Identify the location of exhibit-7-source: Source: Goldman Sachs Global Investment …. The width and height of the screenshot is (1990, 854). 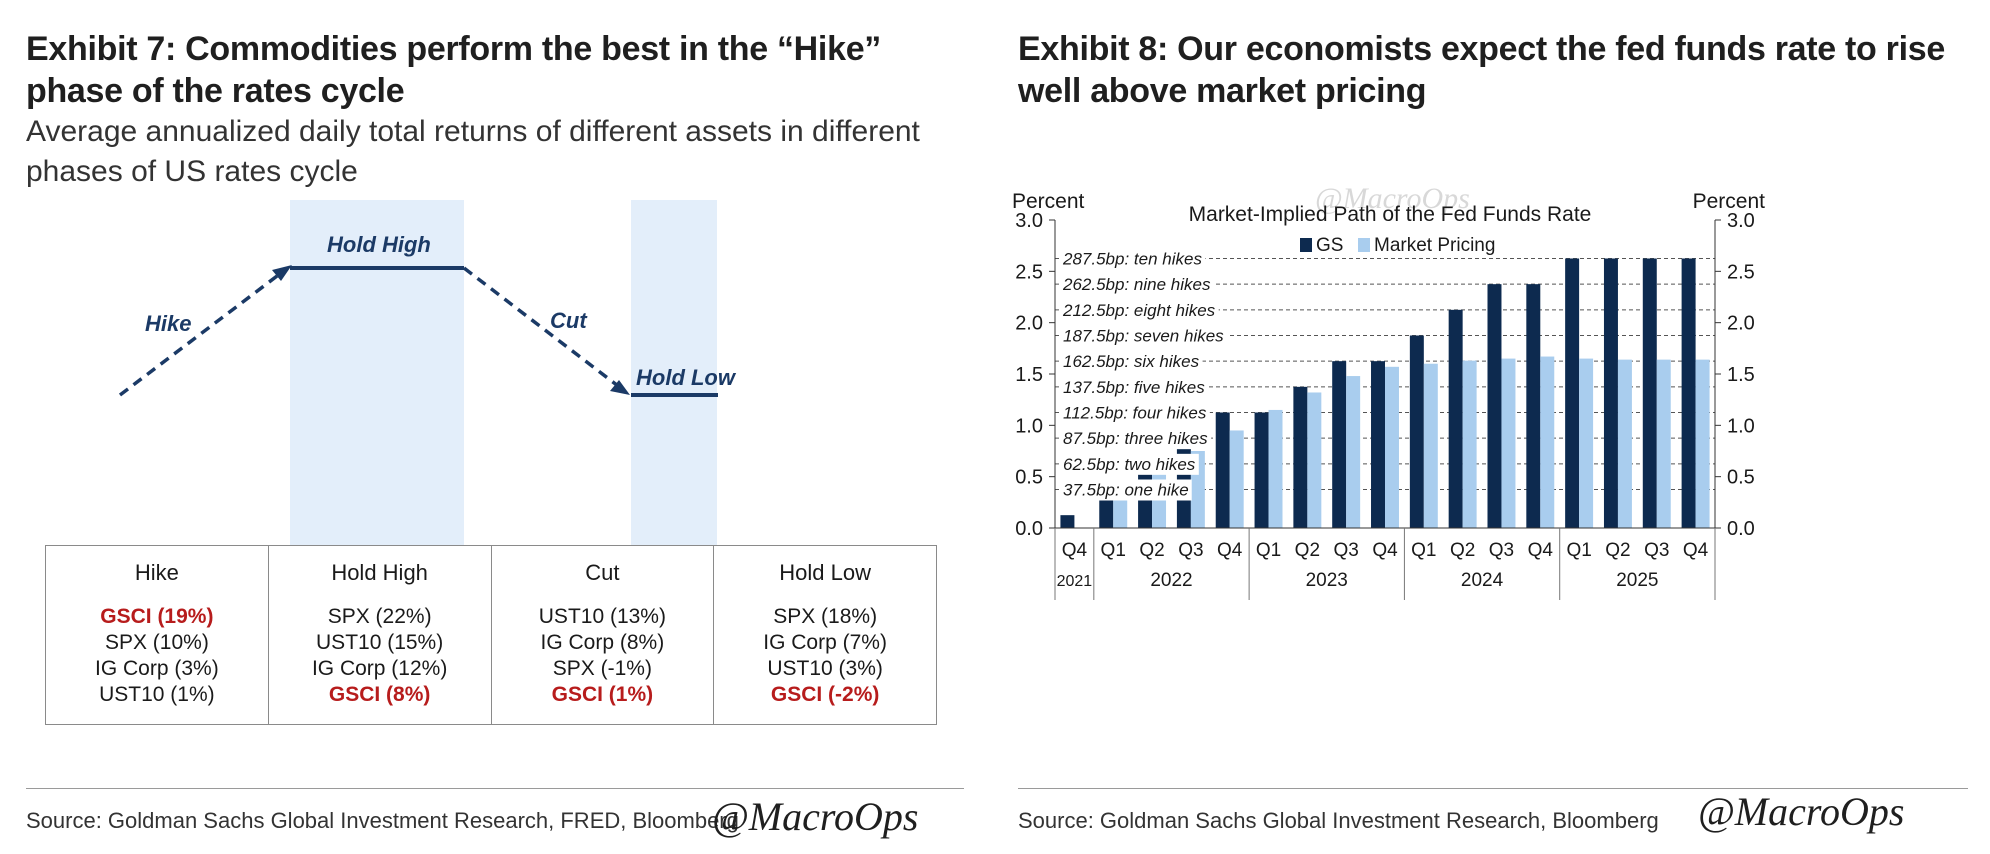
(382, 820).